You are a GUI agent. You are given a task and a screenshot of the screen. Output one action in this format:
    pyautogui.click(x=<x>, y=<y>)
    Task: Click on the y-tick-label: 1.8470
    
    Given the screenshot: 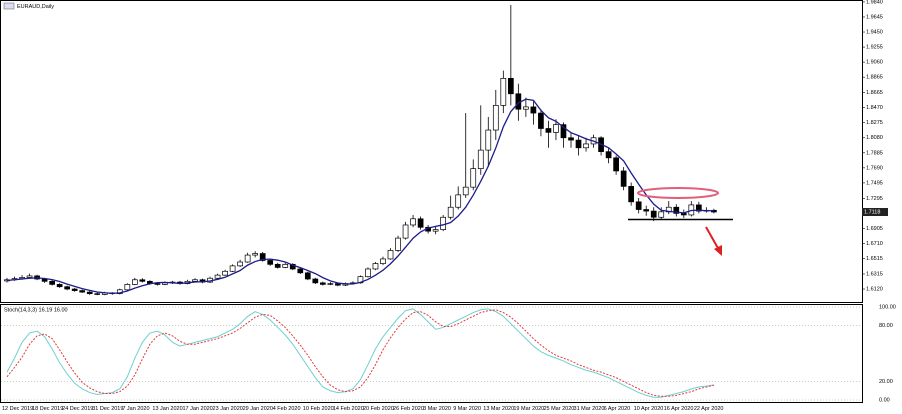 What is the action you would take?
    pyautogui.click(x=874, y=108)
    